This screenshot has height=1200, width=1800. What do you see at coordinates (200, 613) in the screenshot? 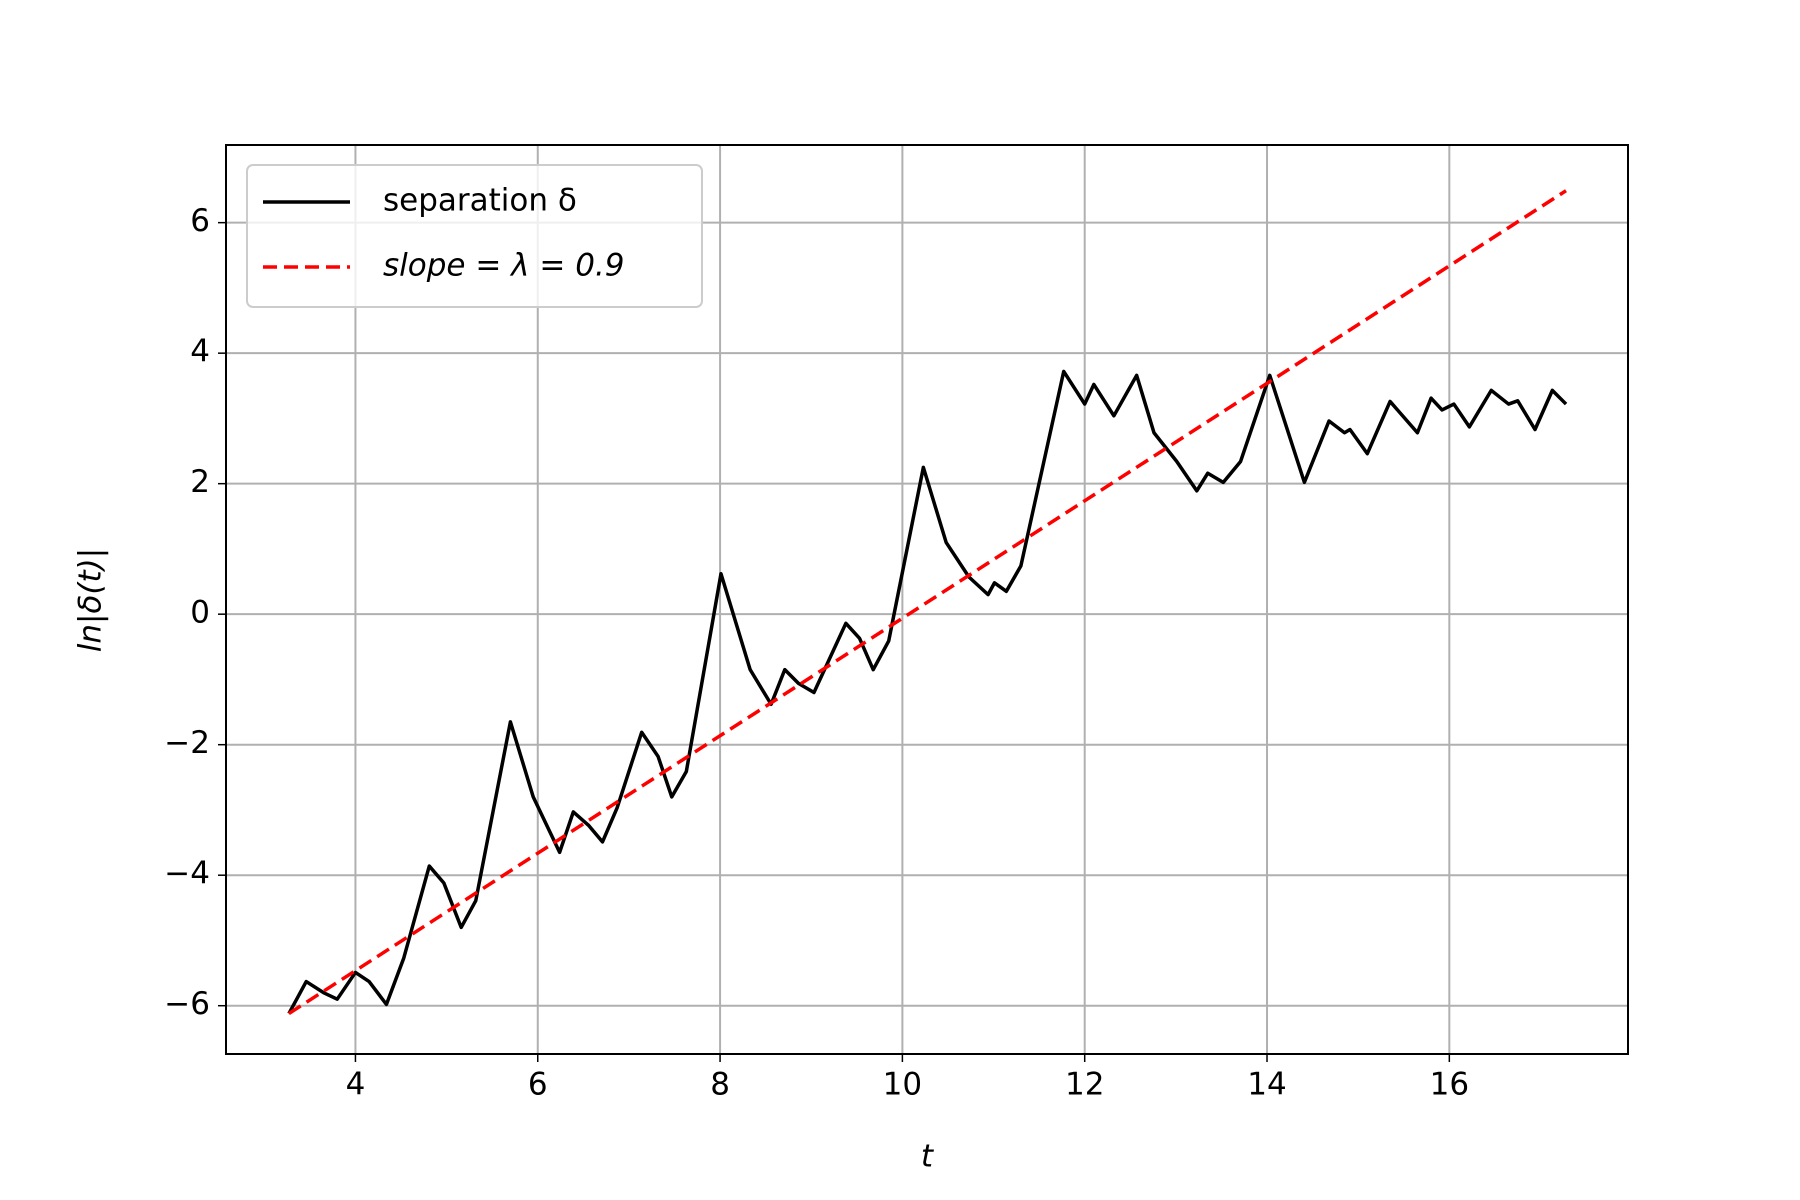
I see `y-tick-label: 0` at bounding box center [200, 613].